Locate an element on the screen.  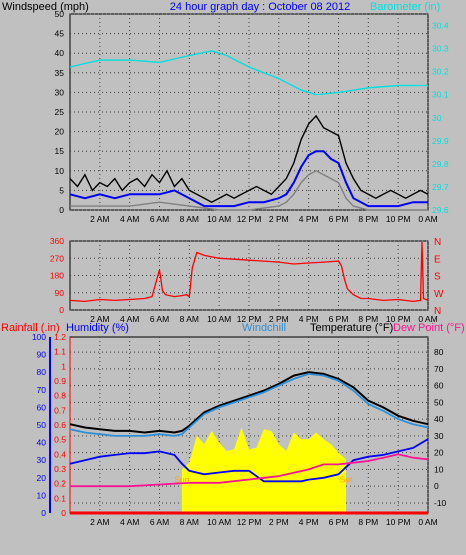
rainfall-axis-title: Rainfall (.in) is located at coordinates (30, 328).